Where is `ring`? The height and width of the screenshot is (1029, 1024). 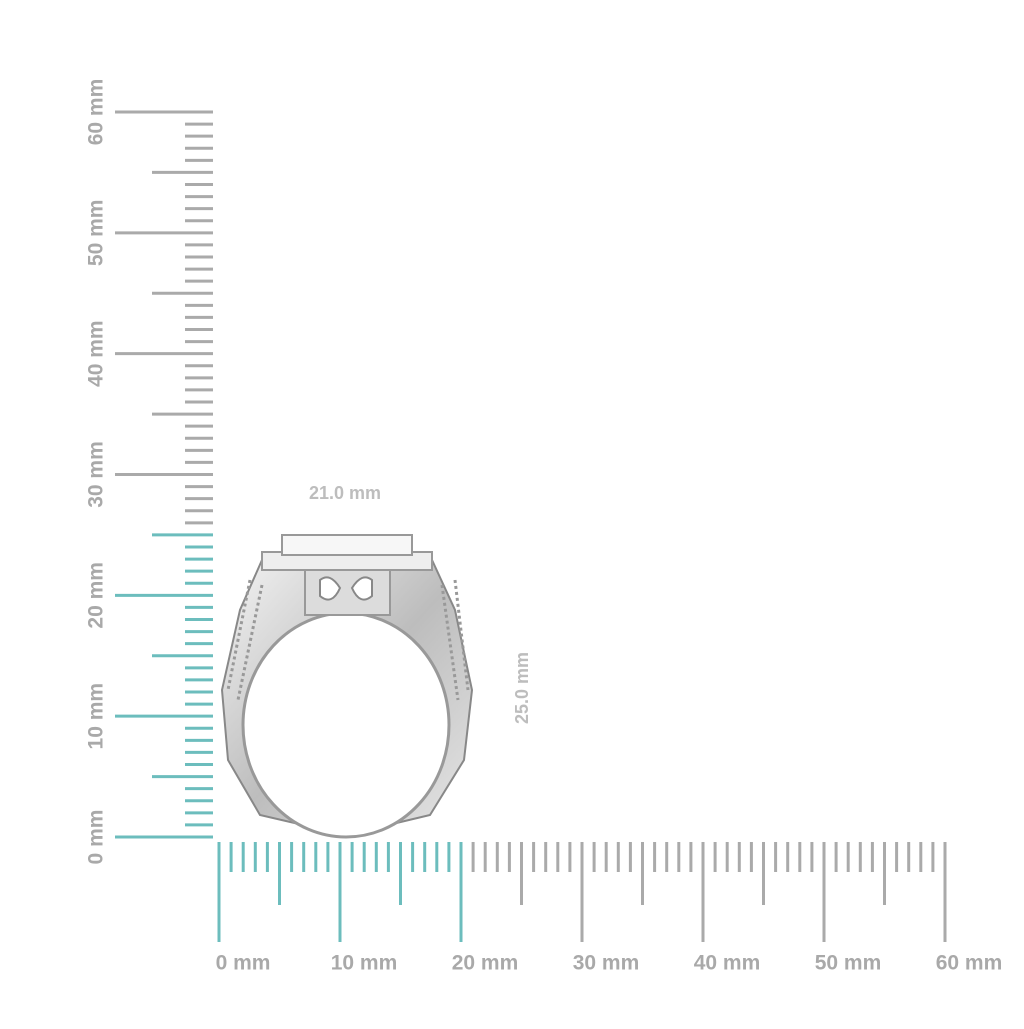 ring is located at coordinates (347, 686).